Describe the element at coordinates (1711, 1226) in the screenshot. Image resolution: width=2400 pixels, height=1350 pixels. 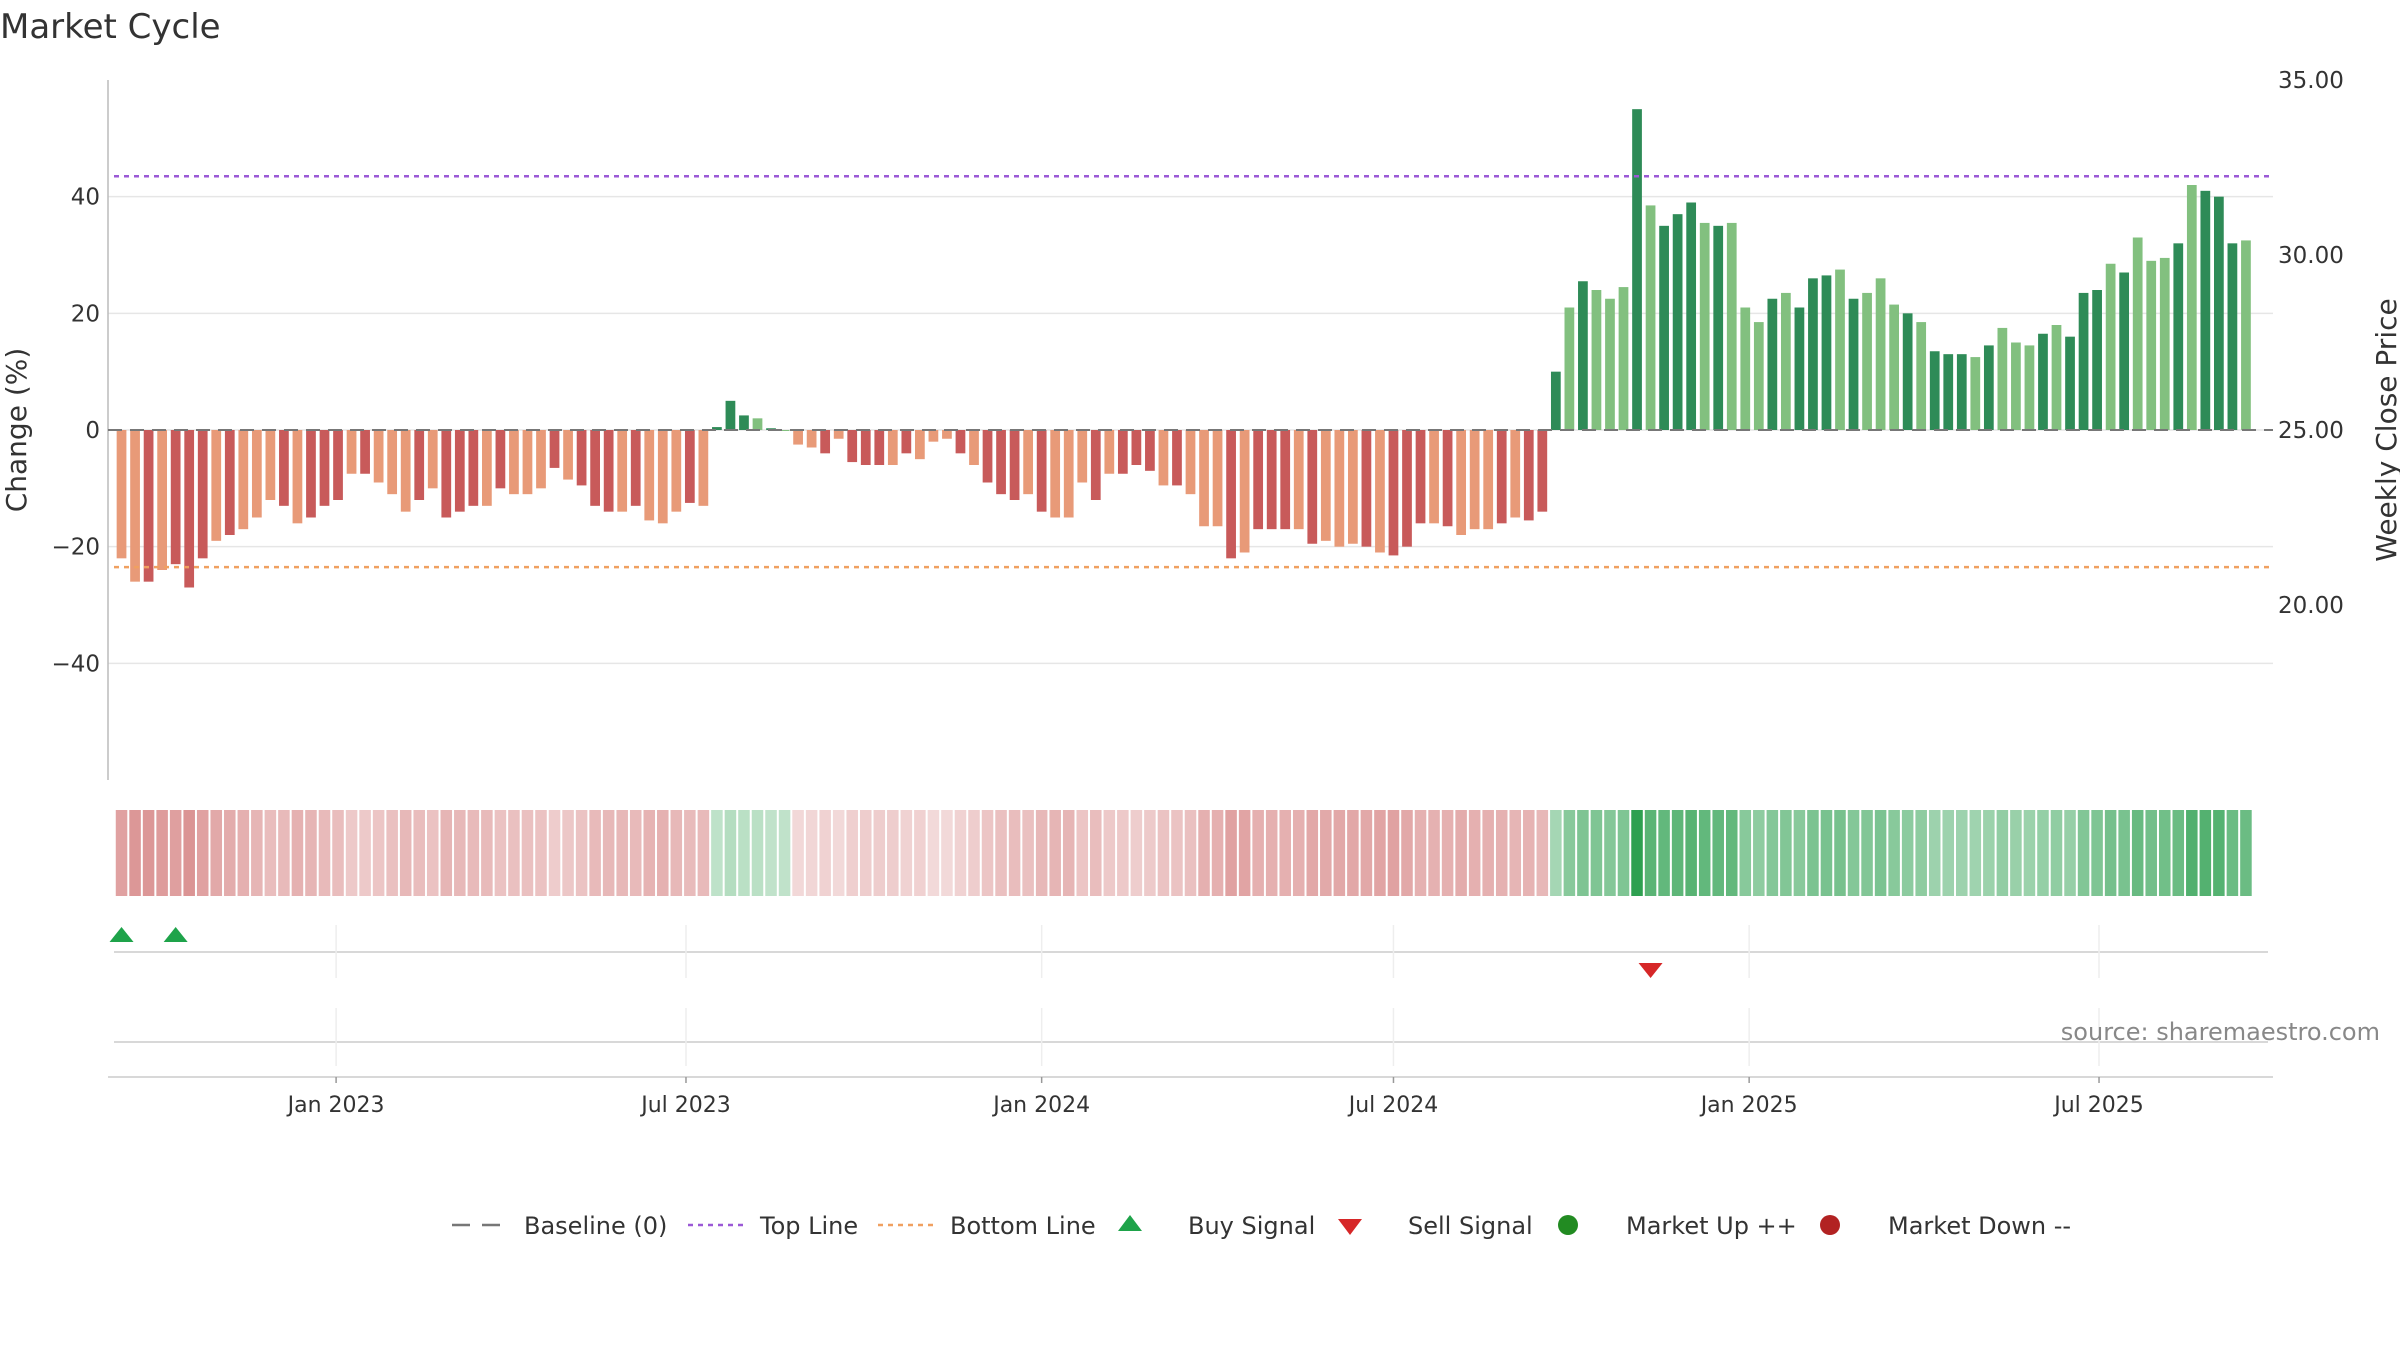
I see `legend-label: Market Up ++` at that location.